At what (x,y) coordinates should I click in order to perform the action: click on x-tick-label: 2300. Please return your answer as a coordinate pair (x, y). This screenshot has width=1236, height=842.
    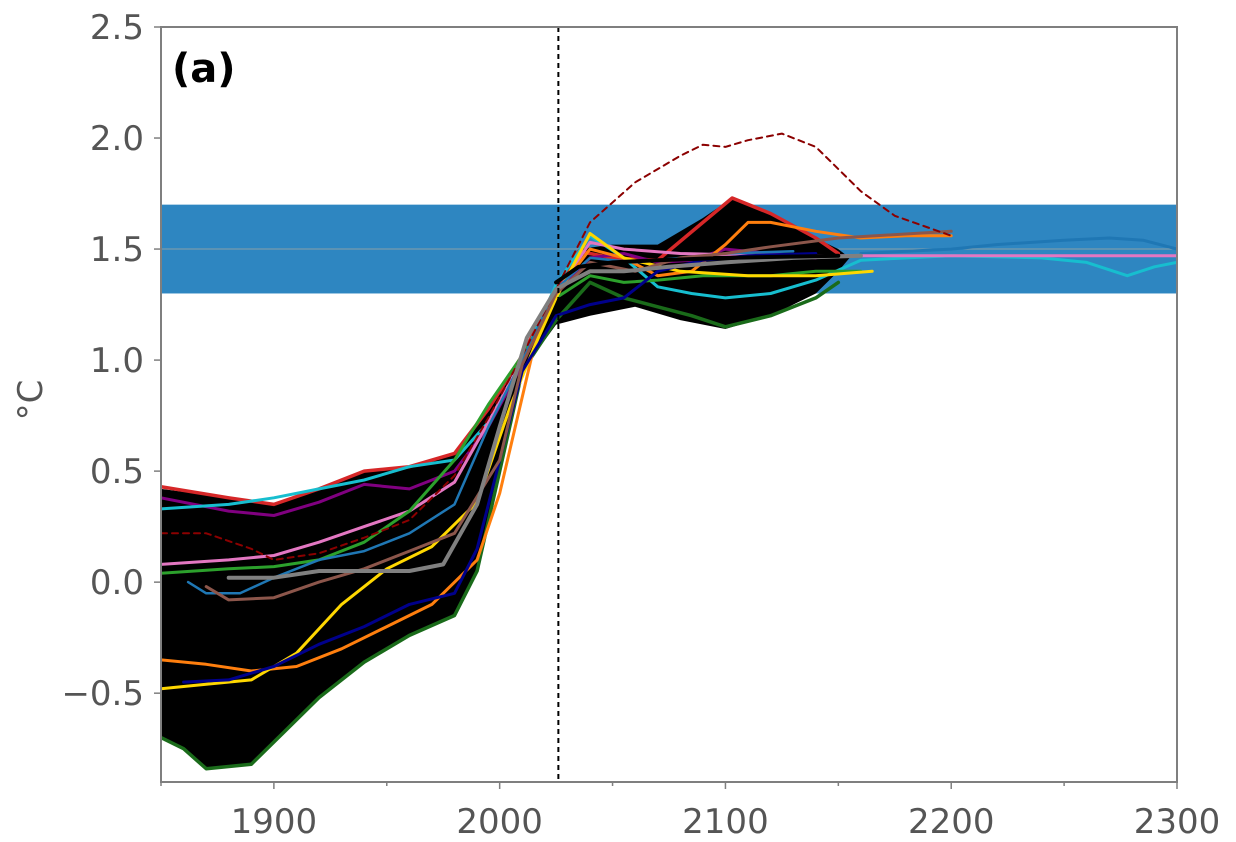
    Looking at the image, I should click on (1177, 822).